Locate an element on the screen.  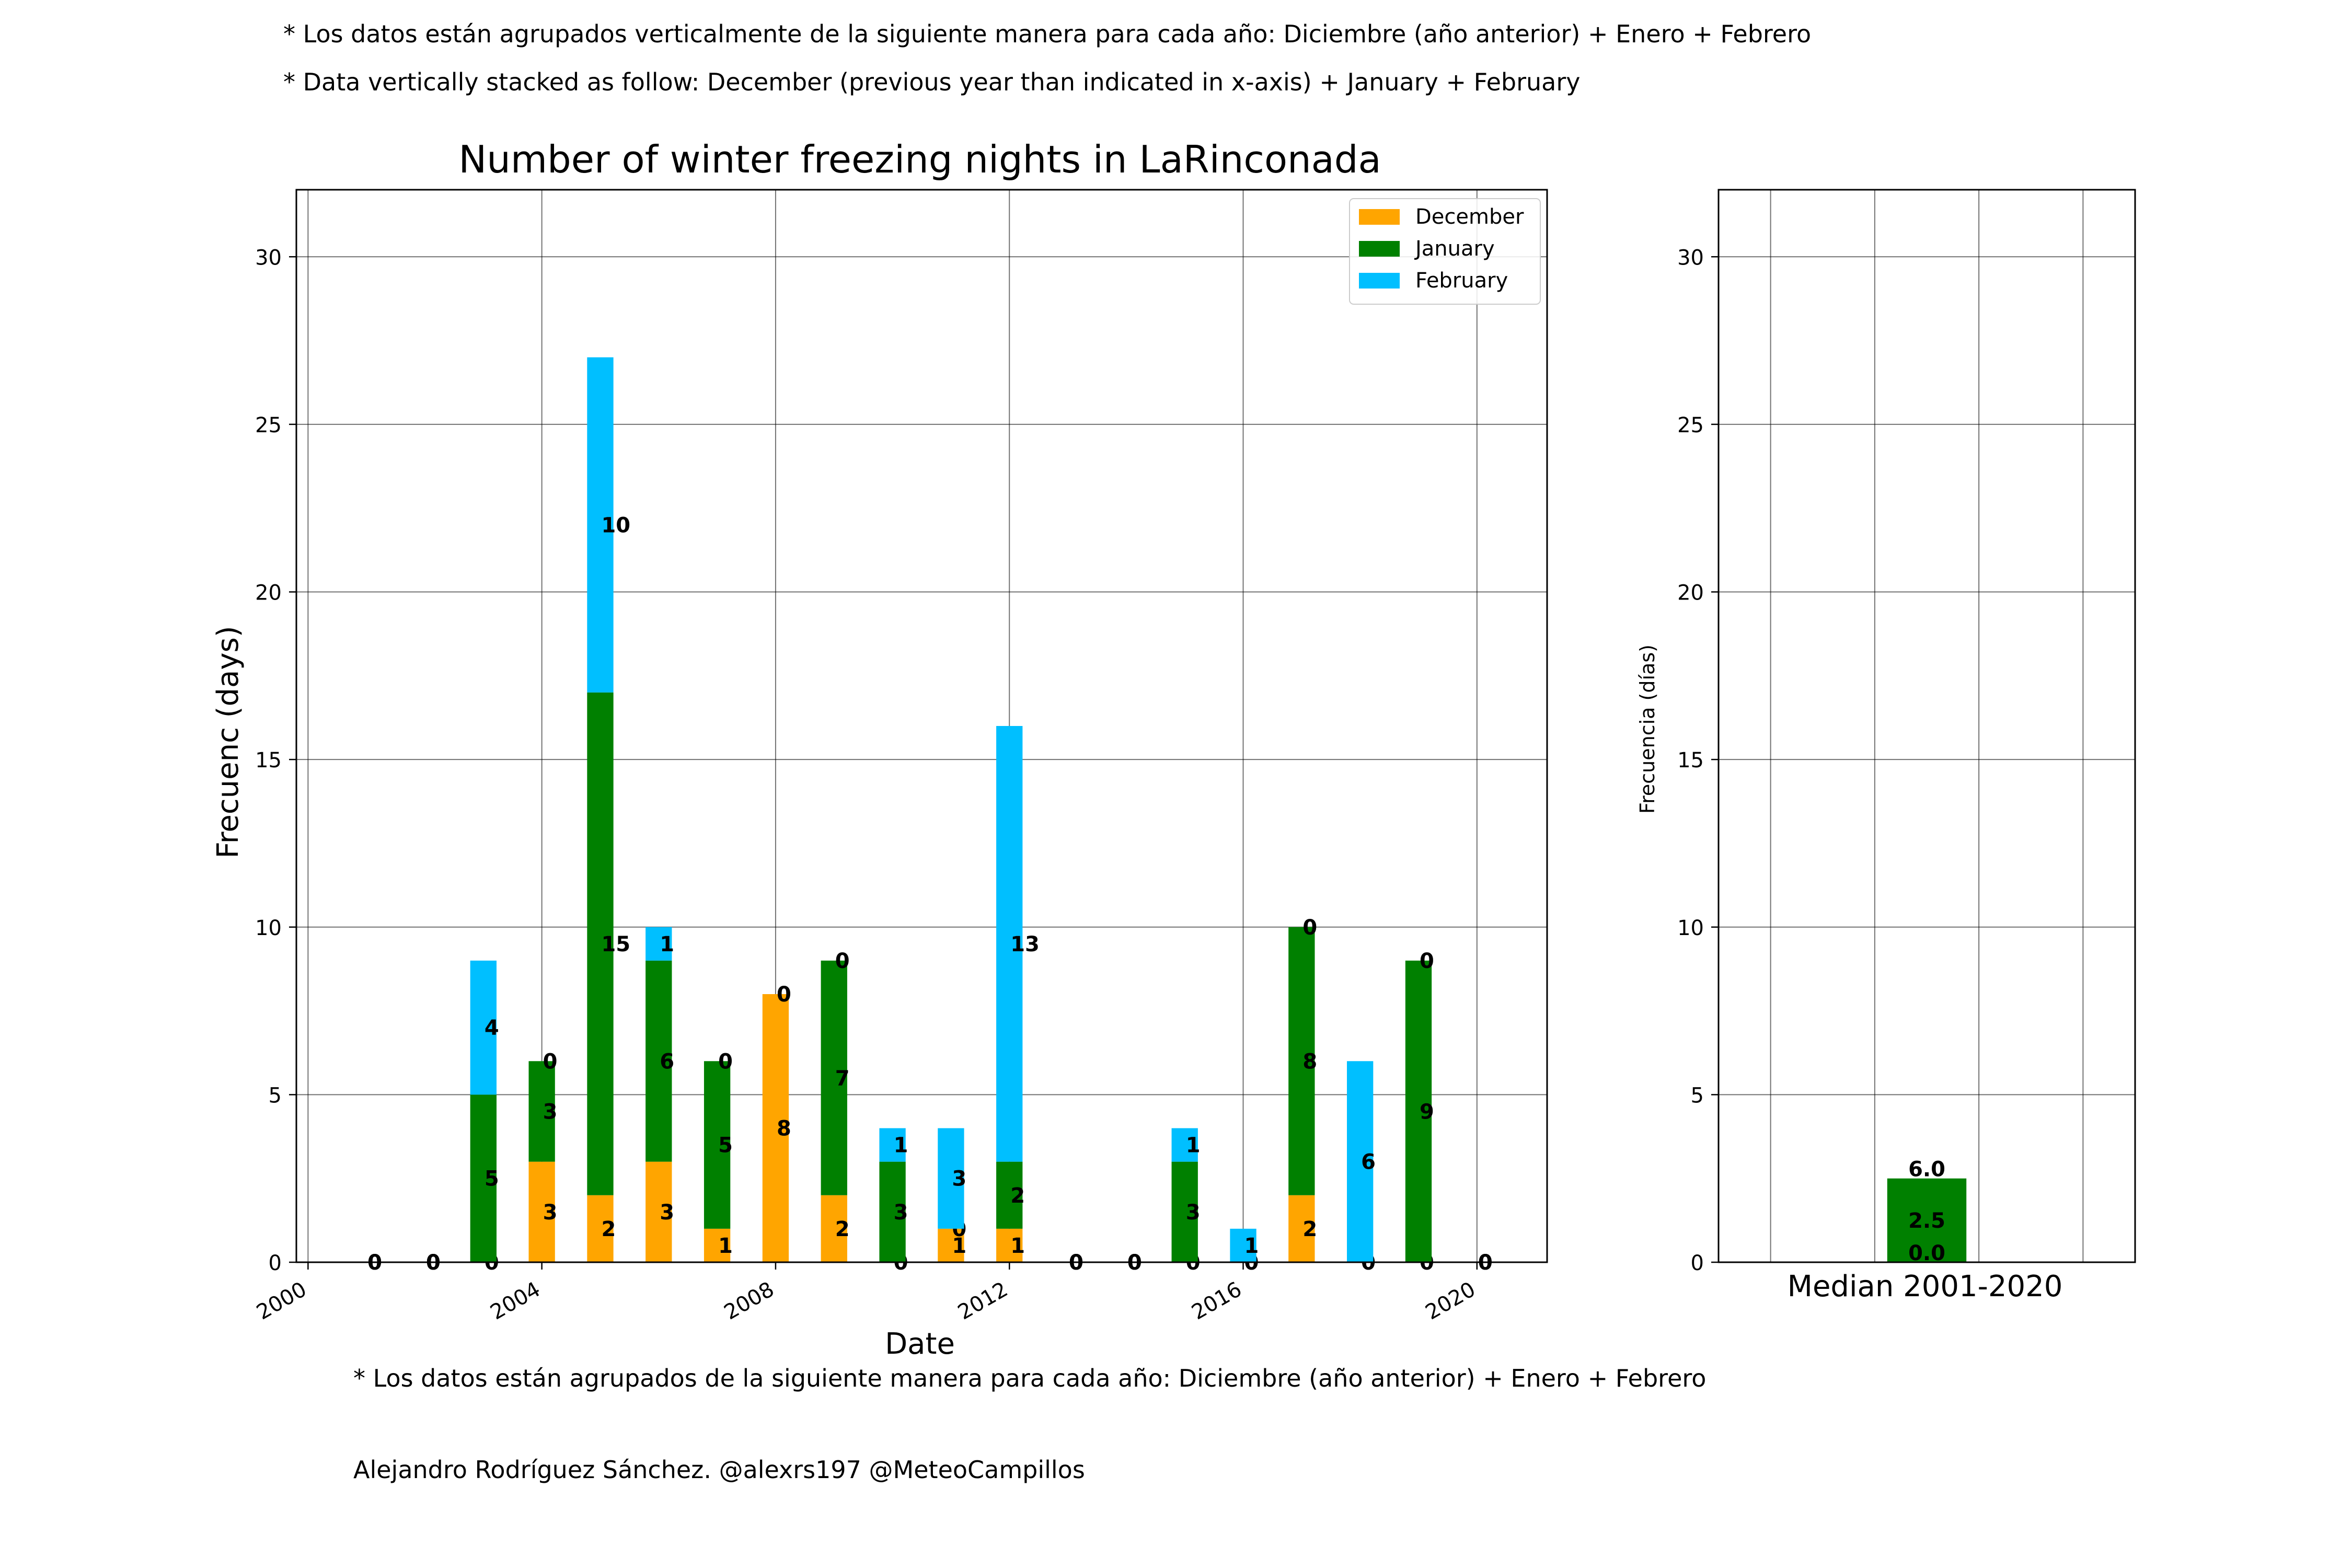
data-label-january: 15 is located at coordinates (615, 944).